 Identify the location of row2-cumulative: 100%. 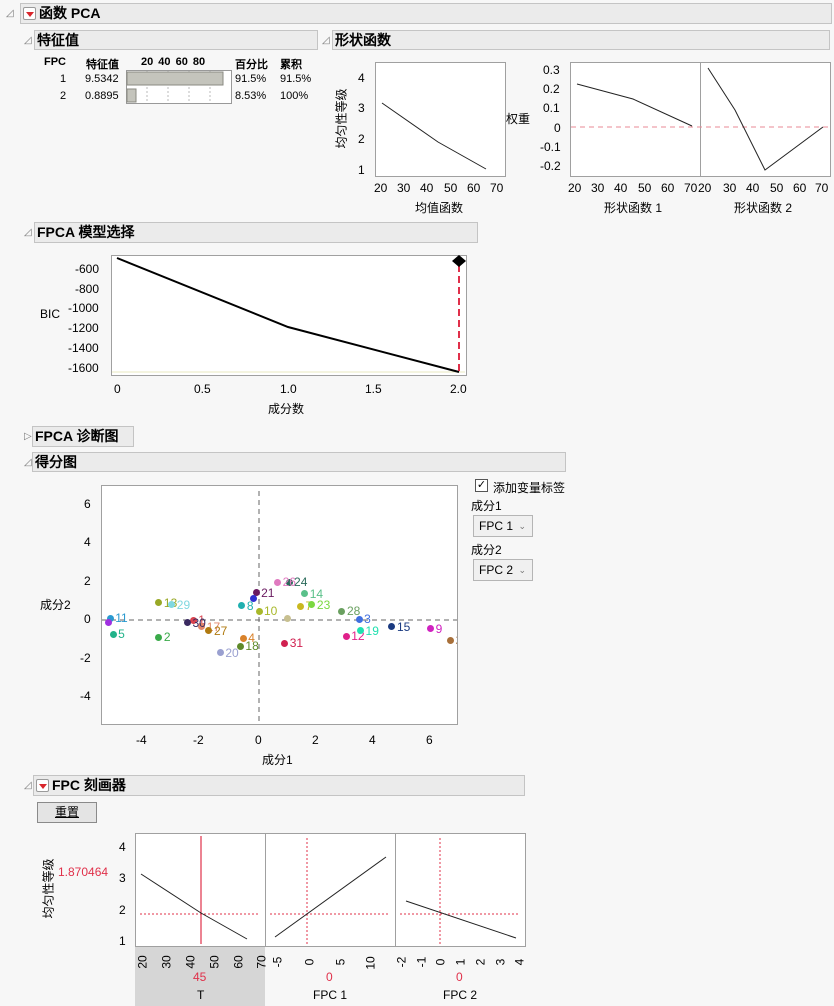
(294, 96).